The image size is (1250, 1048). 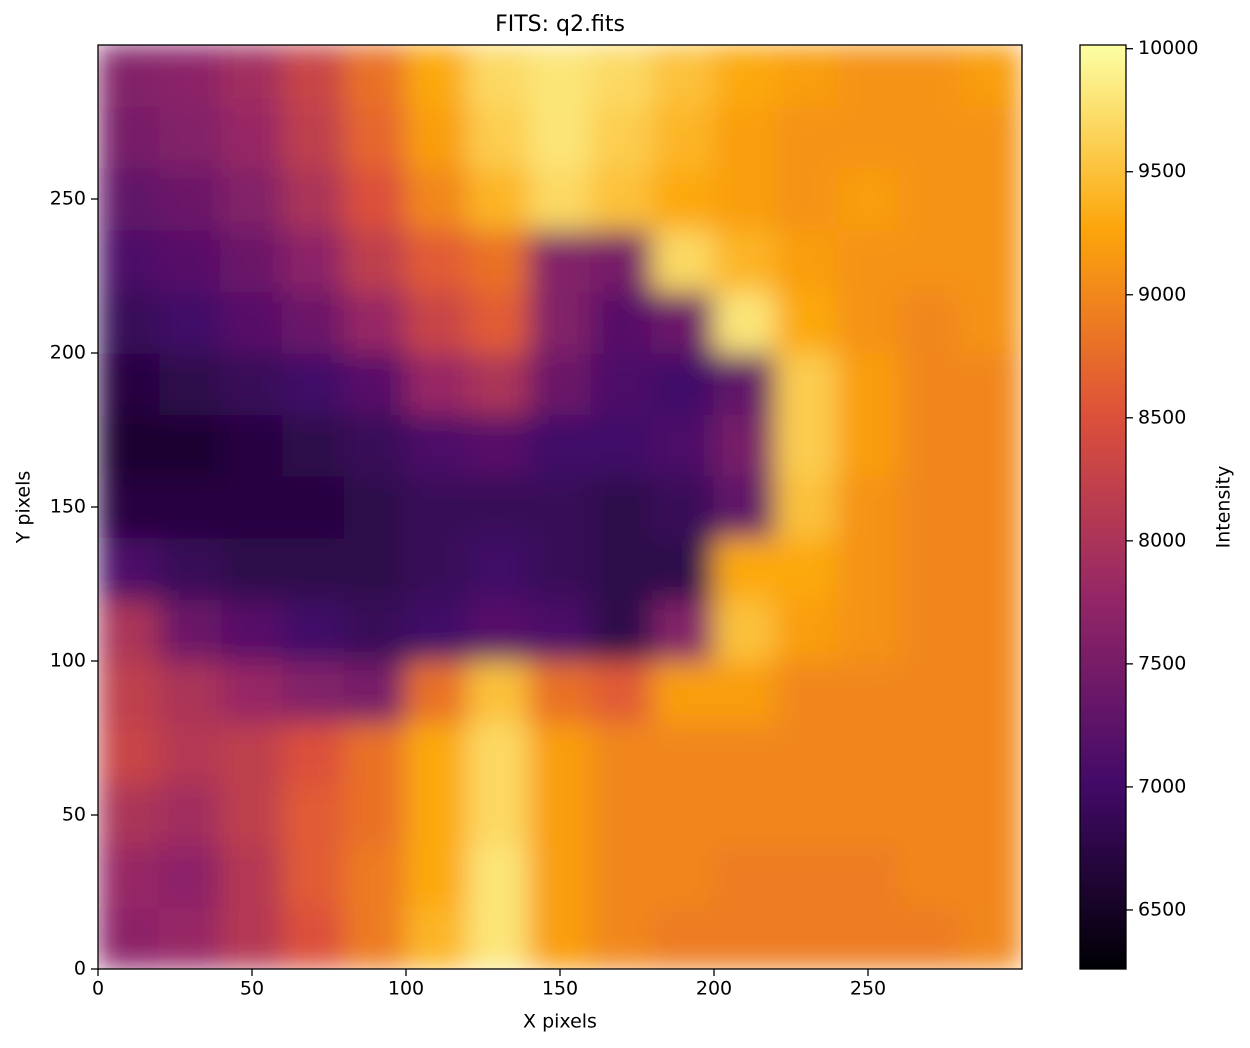 What do you see at coordinates (1162, 663) in the screenshot?
I see `colorbar-tick-label: 7500` at bounding box center [1162, 663].